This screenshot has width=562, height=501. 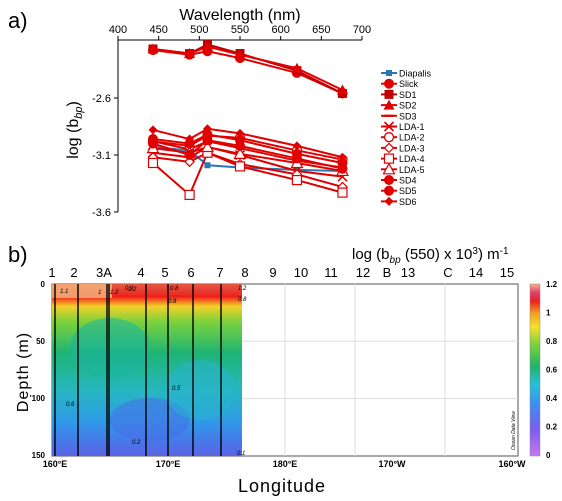 What do you see at coordinates (552, 370) in the screenshot?
I see `colorbar-tick-label: 0.6` at bounding box center [552, 370].